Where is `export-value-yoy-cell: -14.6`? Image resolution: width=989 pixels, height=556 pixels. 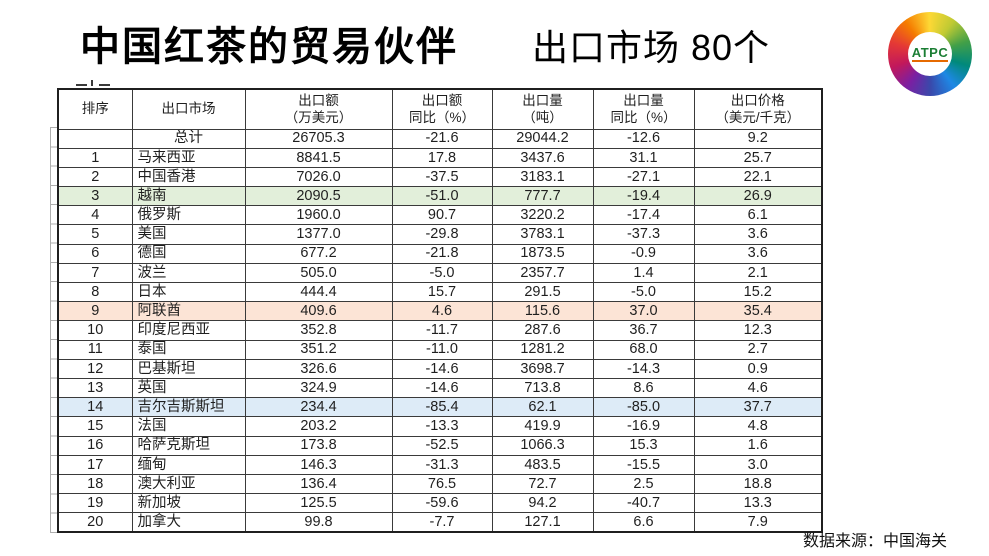 export-value-yoy-cell: -14.6 is located at coordinates (442, 368).